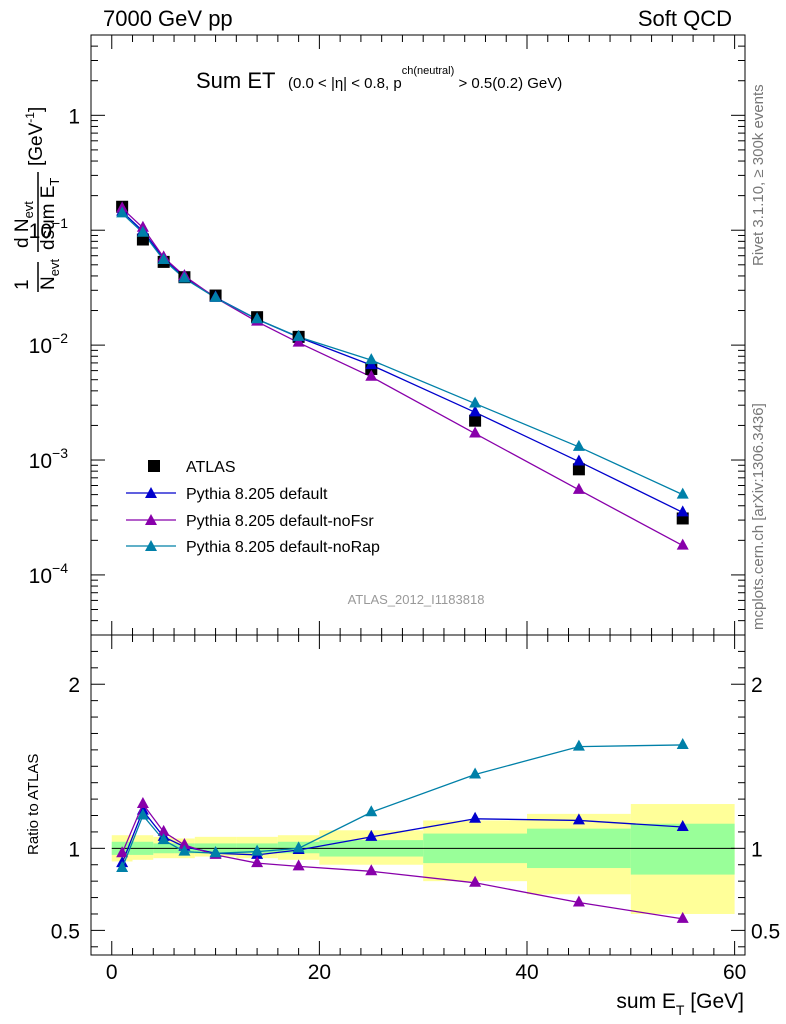  I want to click on y-label-n: Nevt, so click(50, 274).